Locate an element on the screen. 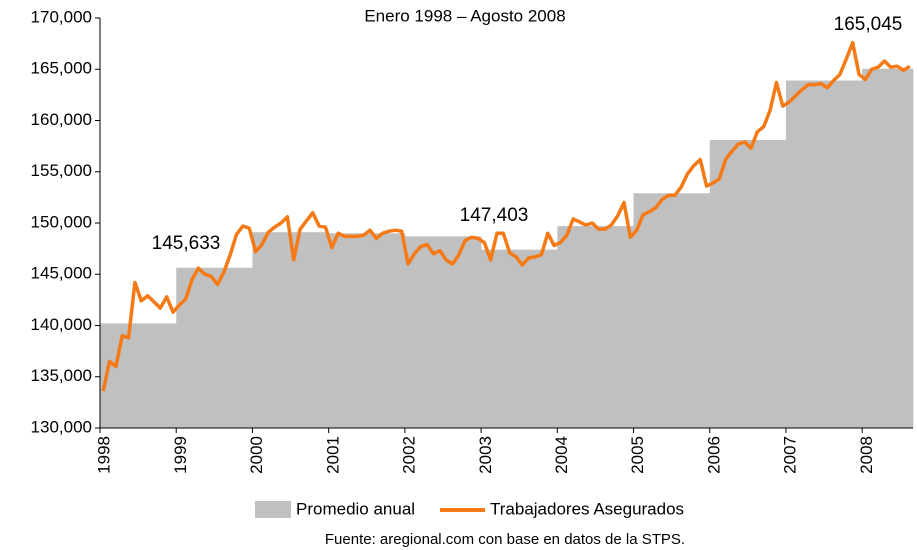 The image size is (917, 550). x-tick-label: 1998 is located at coordinates (104, 455).